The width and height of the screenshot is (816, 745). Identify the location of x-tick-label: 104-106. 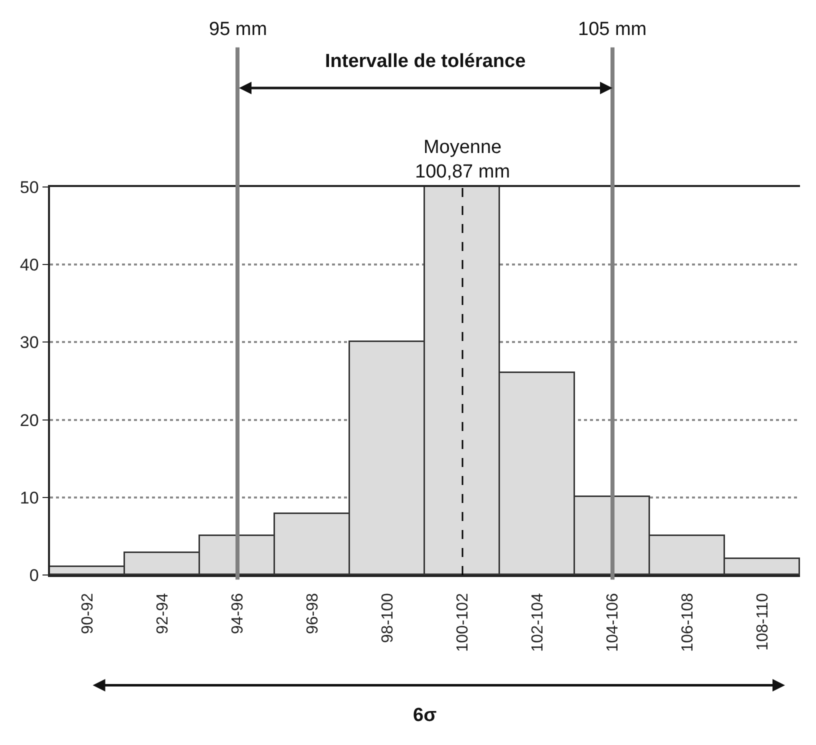
(613, 622).